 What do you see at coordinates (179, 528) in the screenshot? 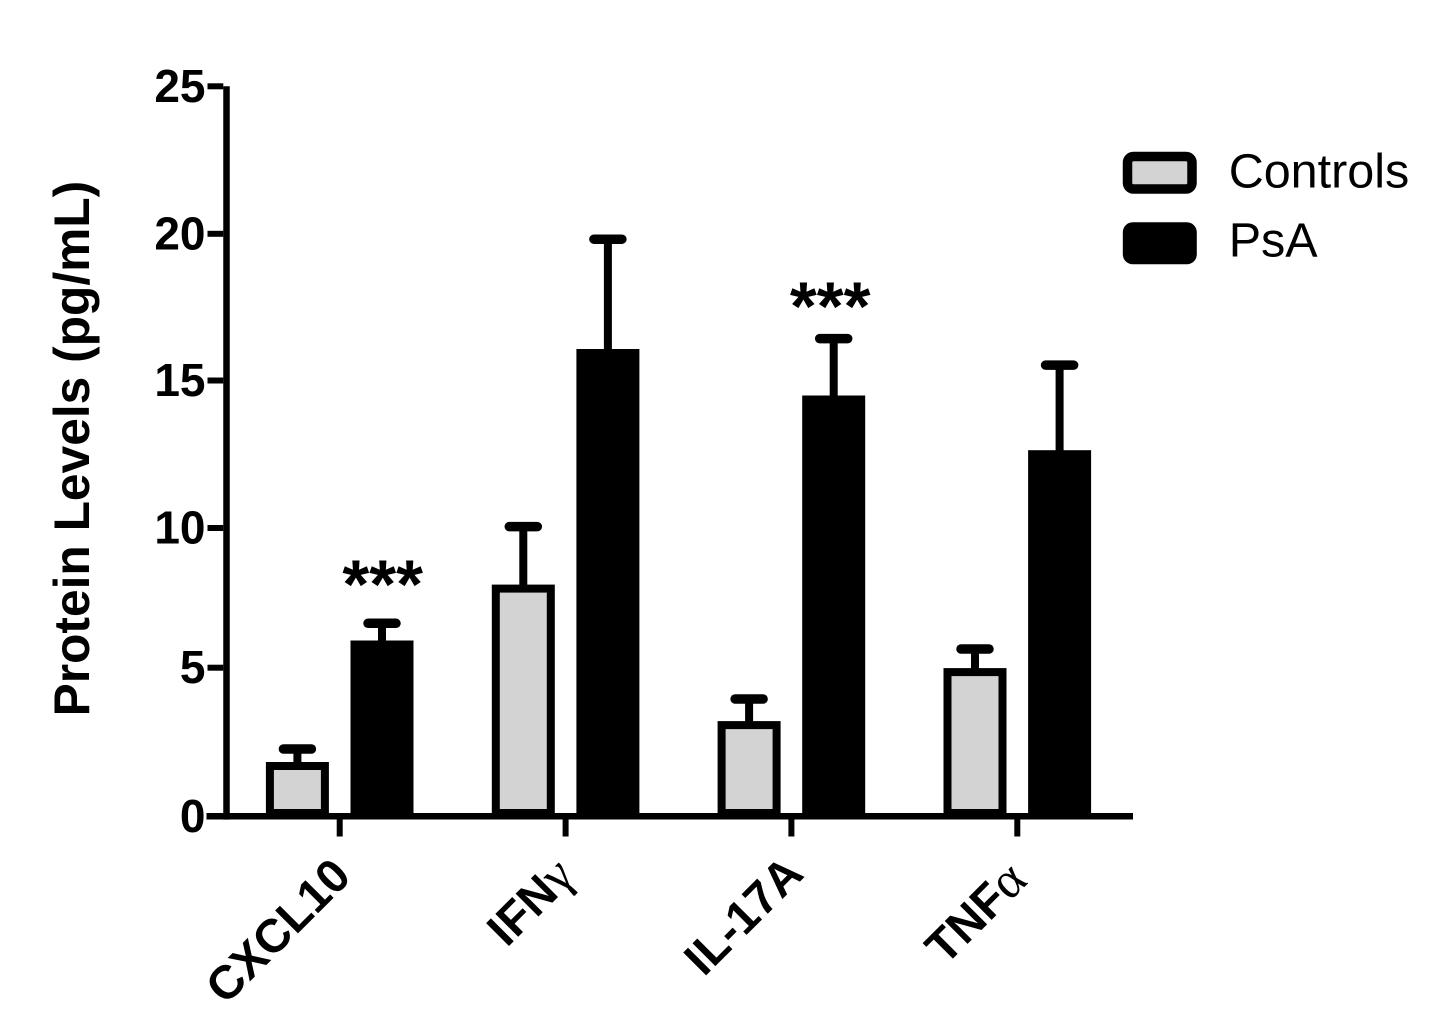
I see `svg-text: 10` at bounding box center [179, 528].